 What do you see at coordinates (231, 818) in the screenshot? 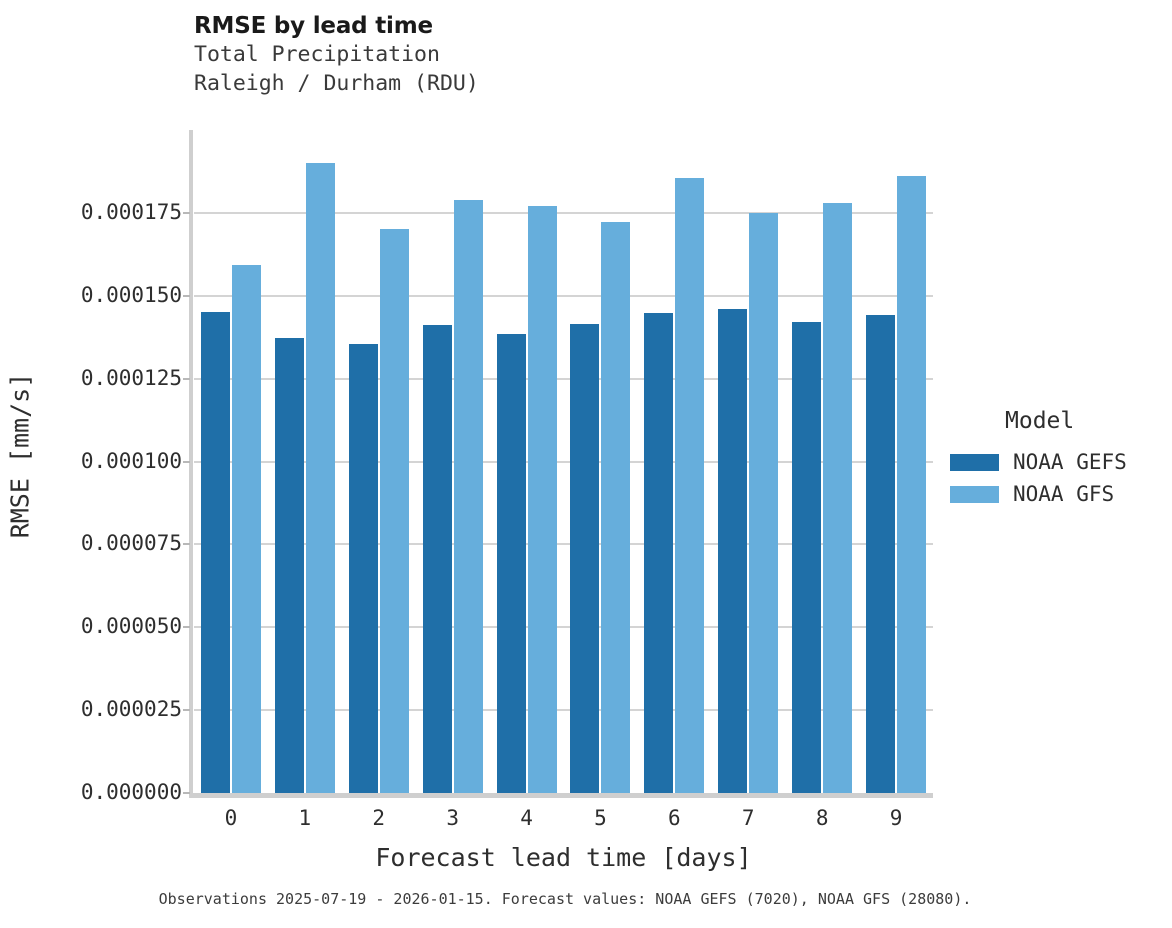
I see `x-axis-tick-label: 0` at bounding box center [231, 818].